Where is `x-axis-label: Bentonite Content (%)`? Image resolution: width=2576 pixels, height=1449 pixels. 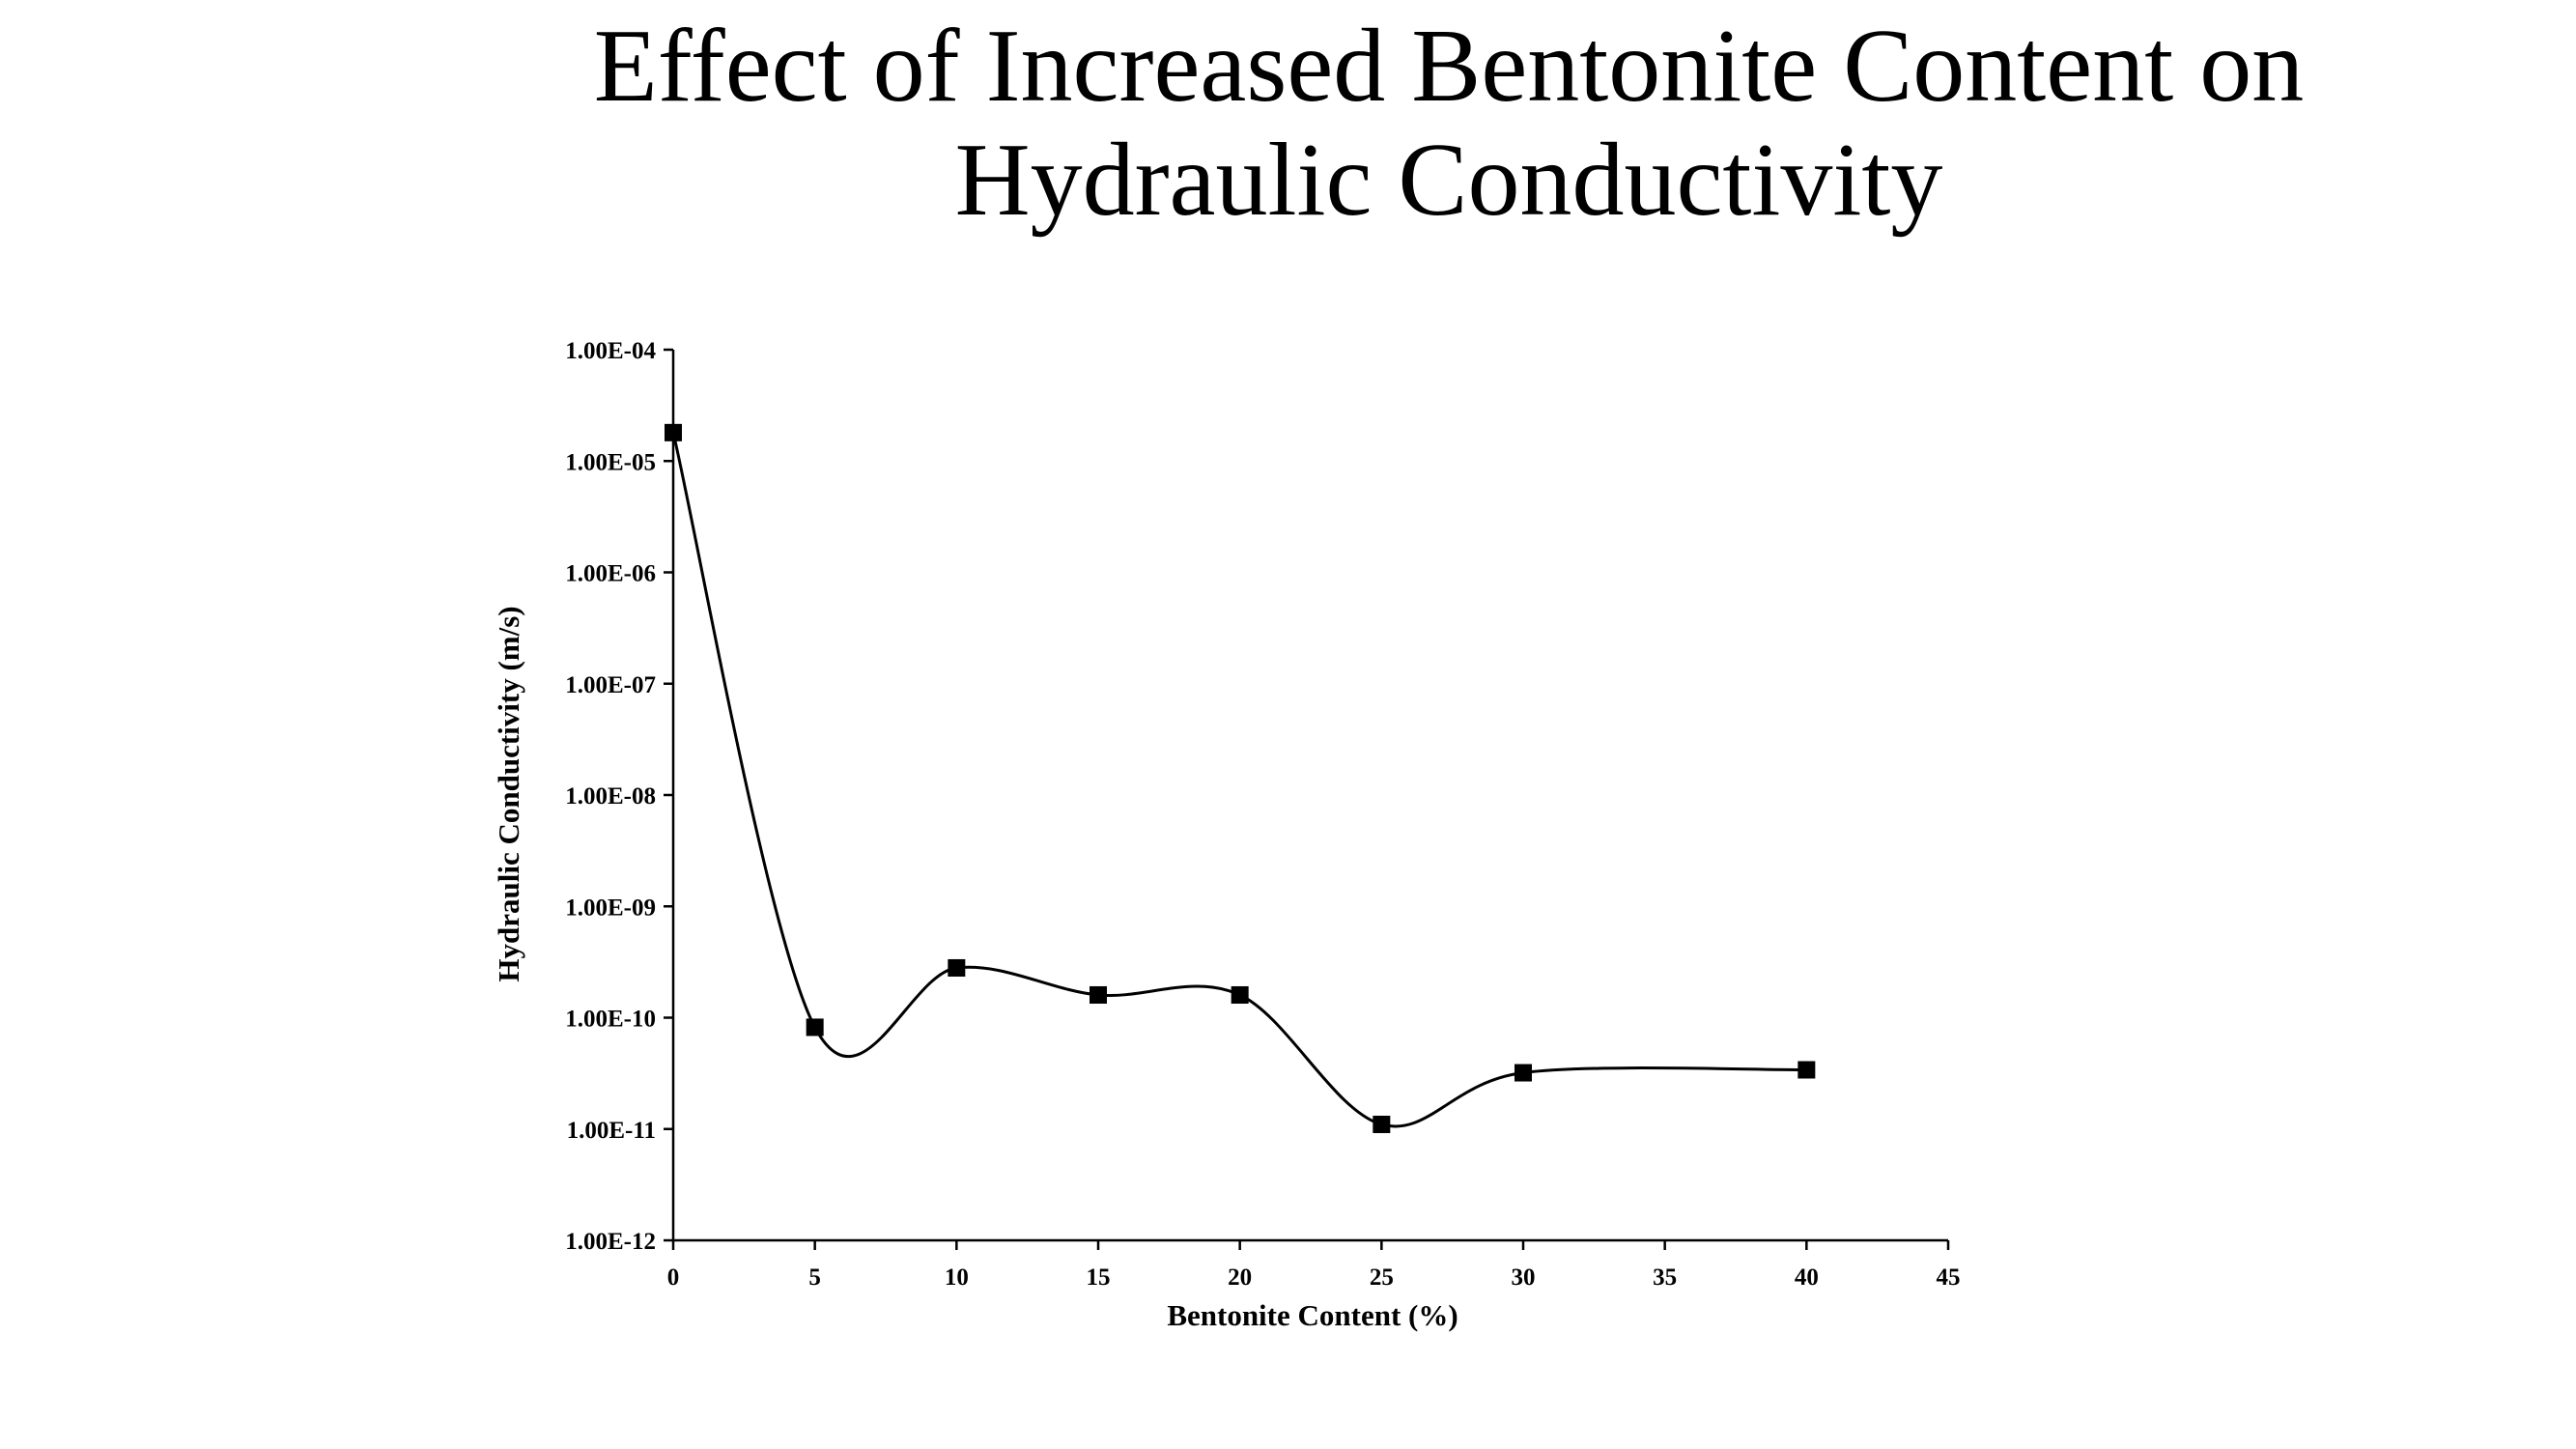 x-axis-label: Bentonite Content (%) is located at coordinates (1312, 1315).